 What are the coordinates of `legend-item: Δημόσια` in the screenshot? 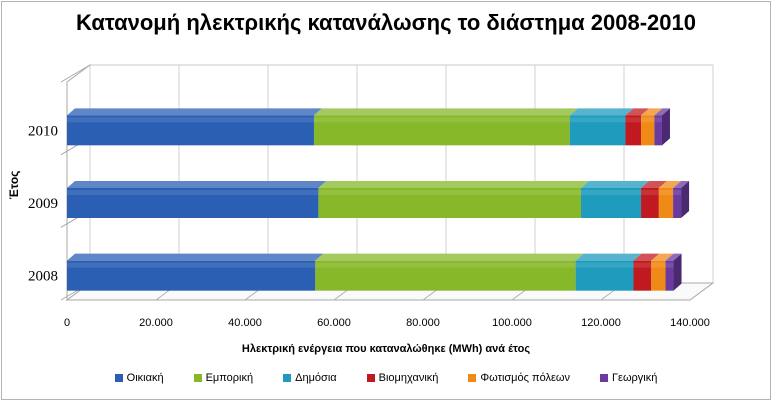 It's located at (310, 378).